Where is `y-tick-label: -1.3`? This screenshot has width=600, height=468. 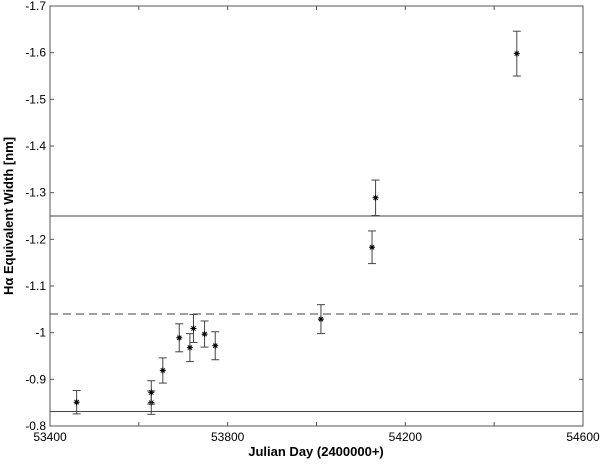 y-tick-label: -1.3 is located at coordinates (35, 193).